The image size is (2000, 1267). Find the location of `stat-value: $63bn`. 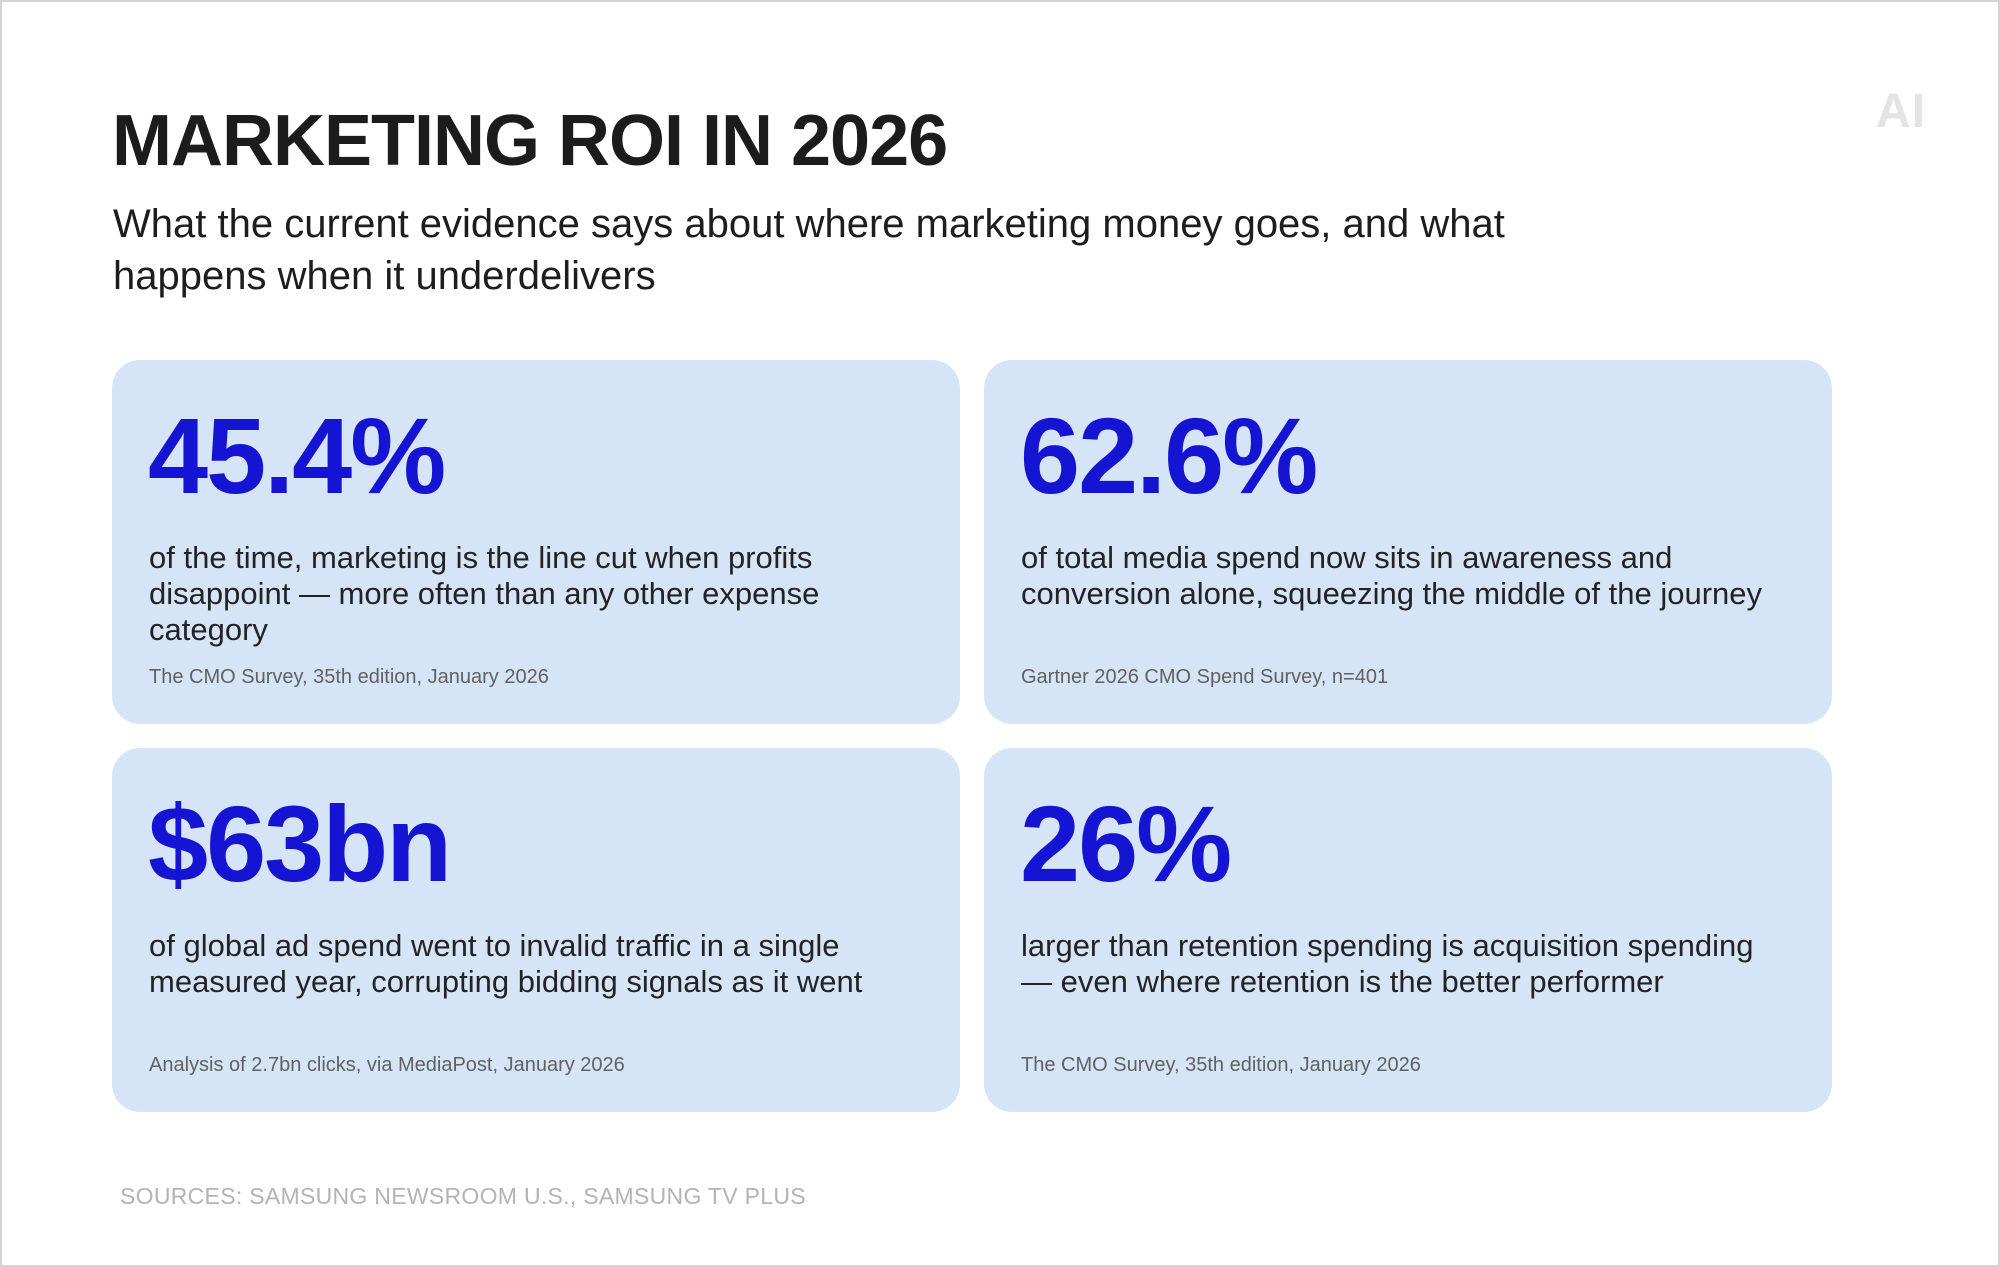

stat-value: $63bn is located at coordinates (300, 843).